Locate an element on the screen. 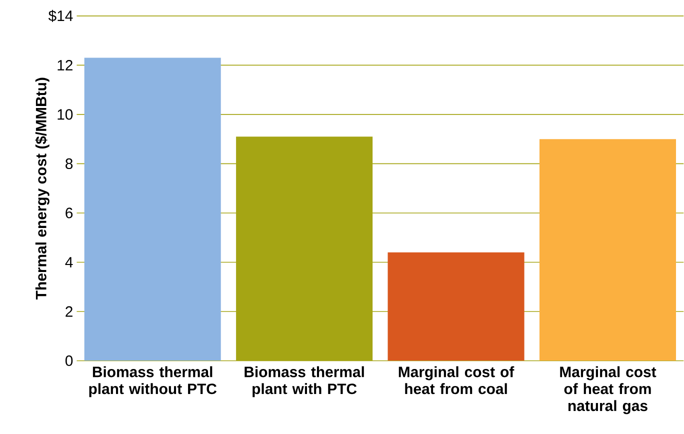  y-axis-title: Thermal energy cost ($/MMBtu) is located at coordinates (42, 189).